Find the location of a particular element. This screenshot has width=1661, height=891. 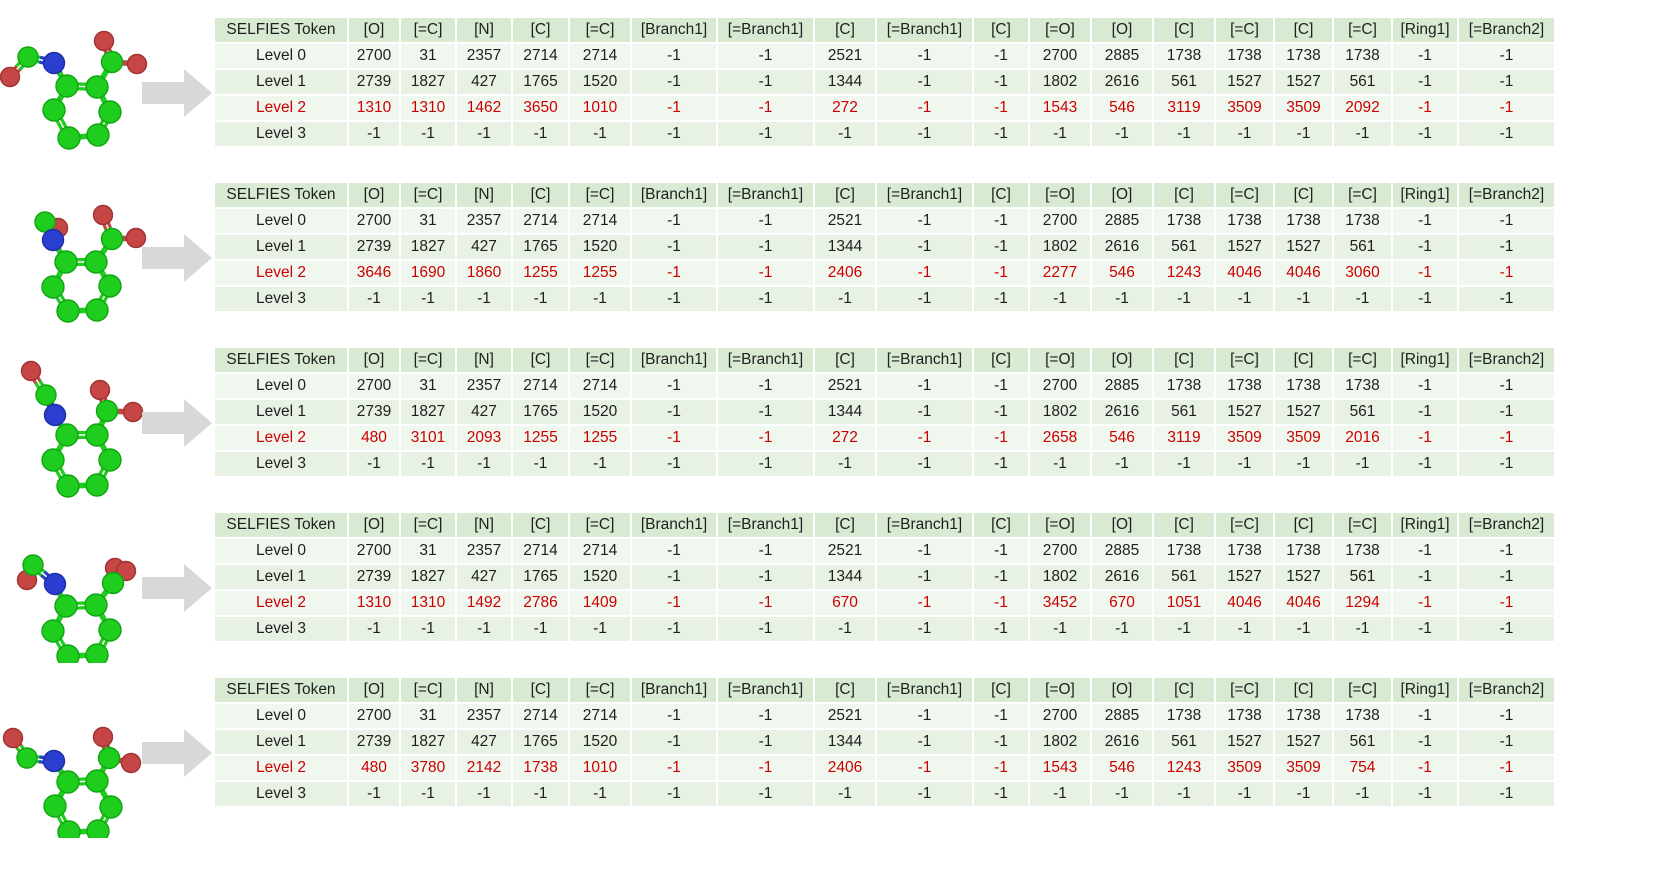

table-cell: 1860 is located at coordinates (484, 273).